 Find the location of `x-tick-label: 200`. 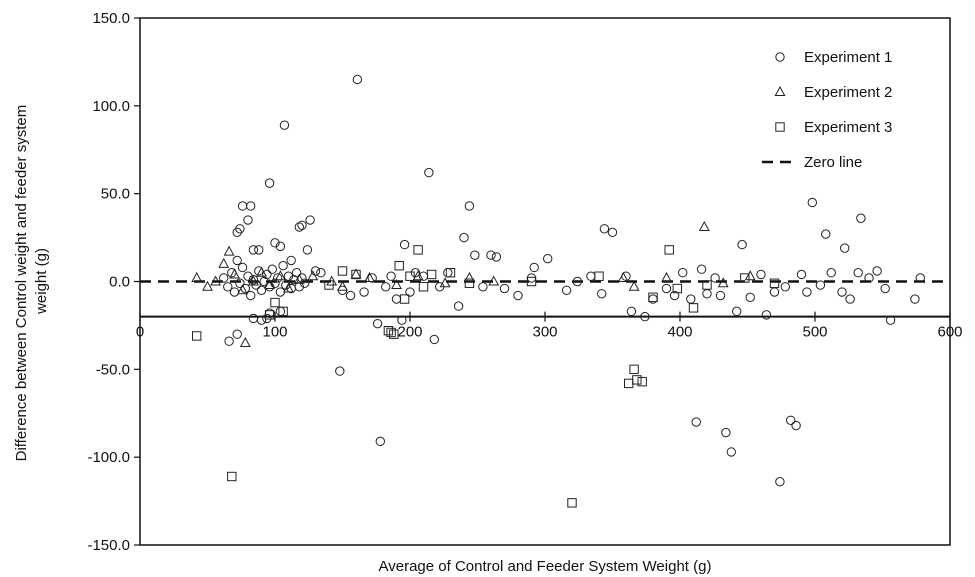

x-tick-label: 200 is located at coordinates (409, 332).